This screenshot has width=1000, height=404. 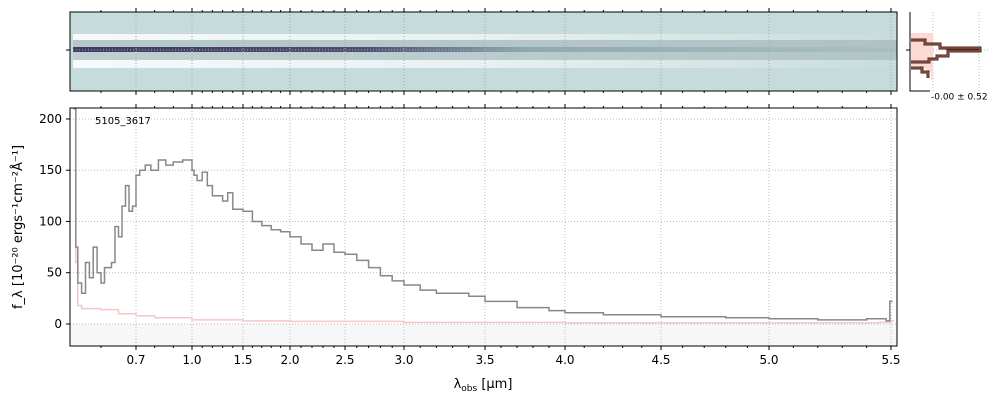 I want to click on y-tick-label: 50, so click(x=54, y=273).